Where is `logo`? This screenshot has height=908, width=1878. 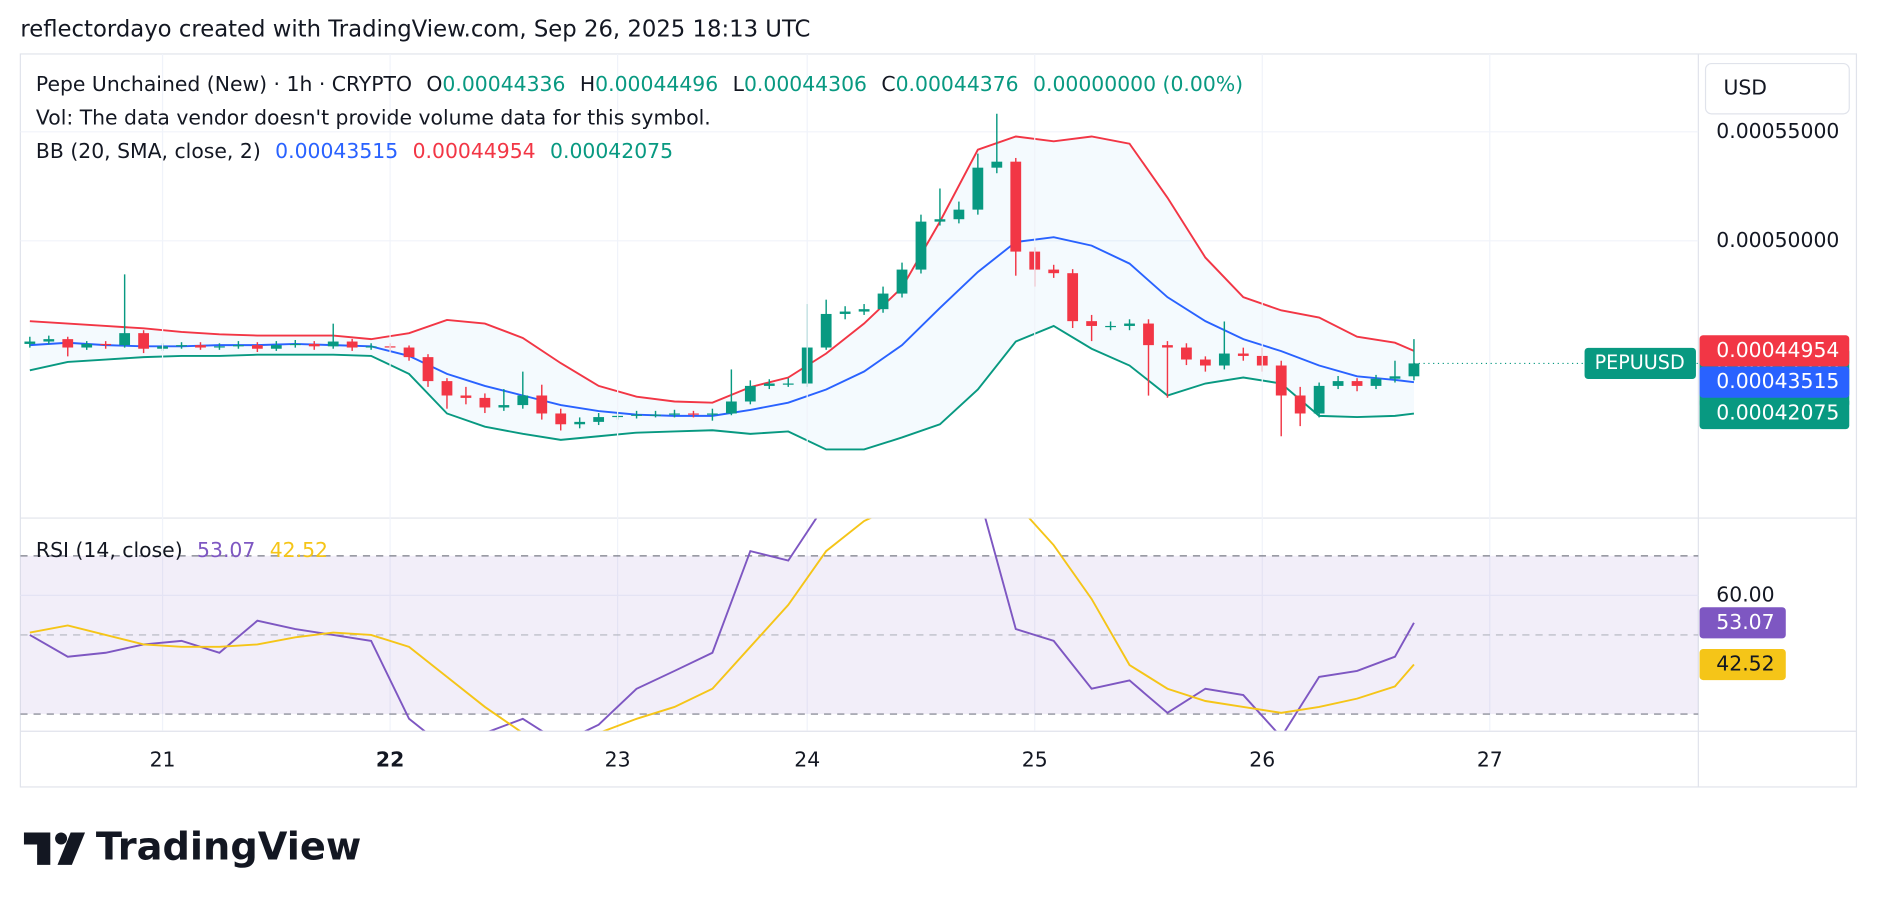 logo is located at coordinates (54, 848).